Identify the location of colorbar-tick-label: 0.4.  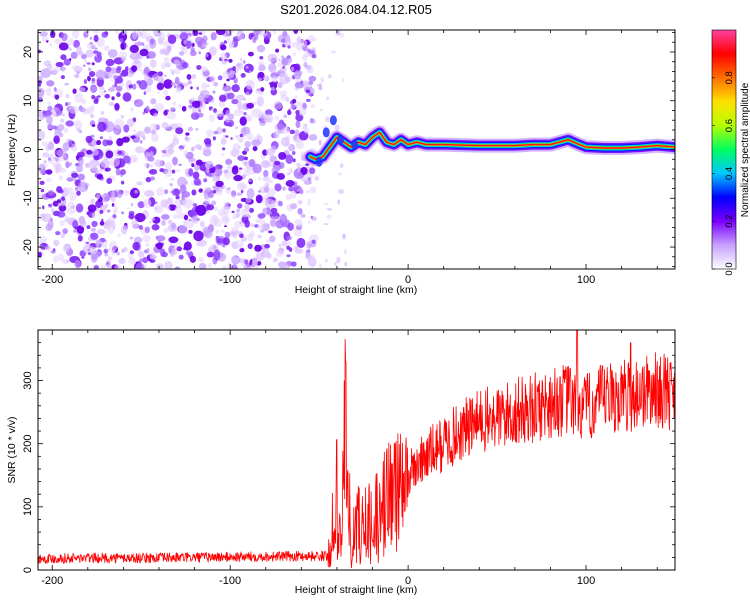
(729, 173).